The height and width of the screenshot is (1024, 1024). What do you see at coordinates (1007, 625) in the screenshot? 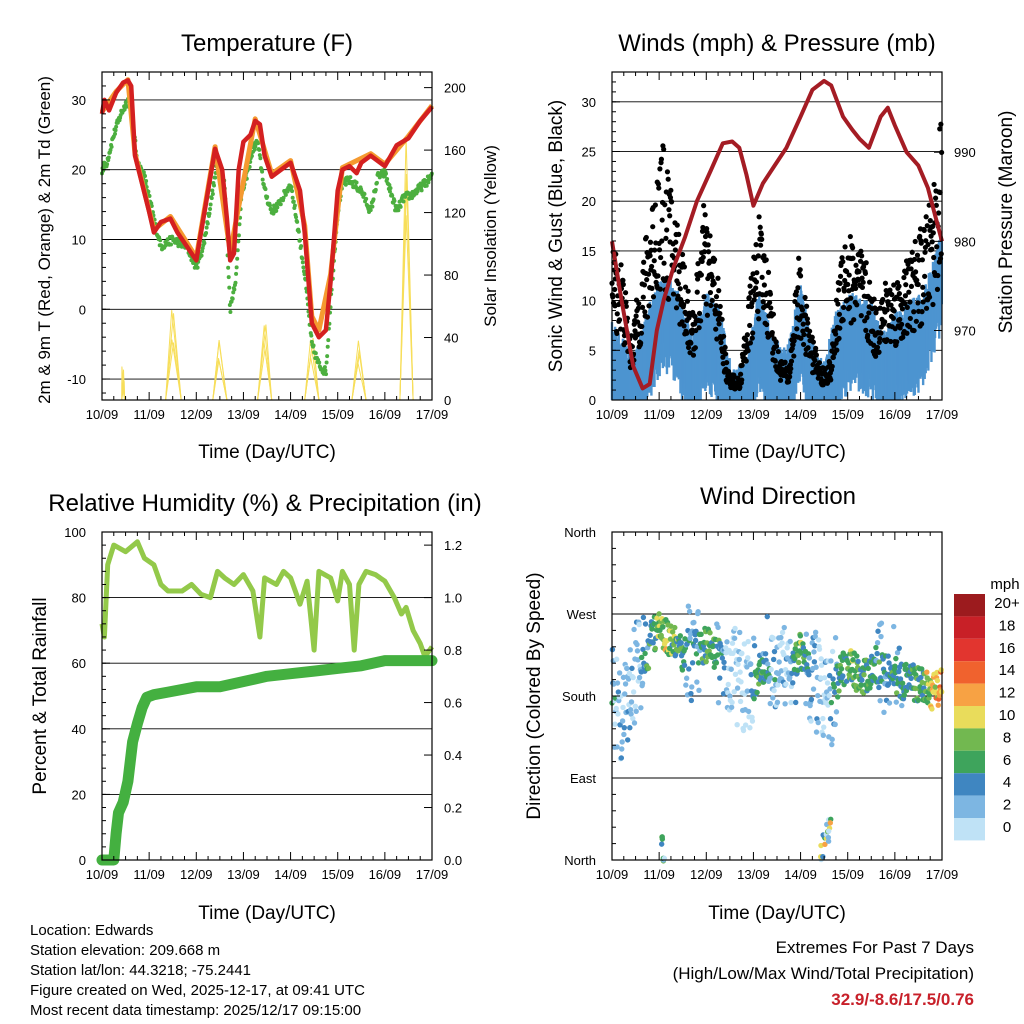
I see `colorbar-label: 18` at bounding box center [1007, 625].